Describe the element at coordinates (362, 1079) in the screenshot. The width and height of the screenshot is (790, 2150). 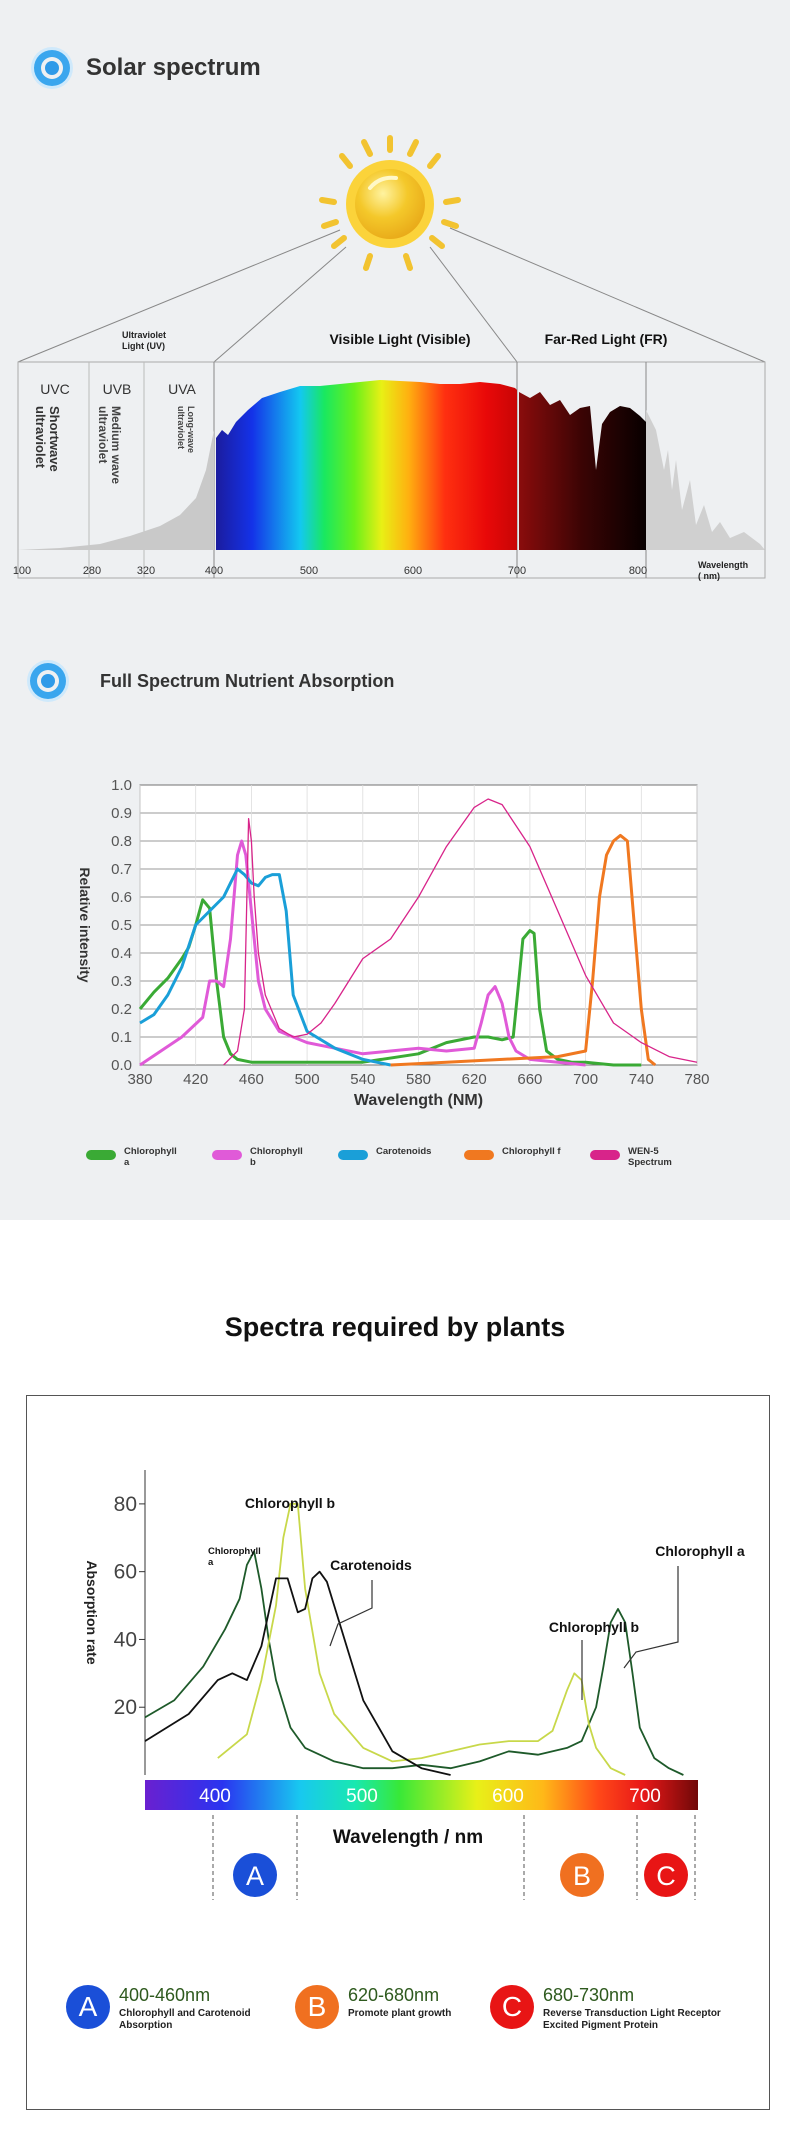
I see `x-tick-label: 540` at that location.